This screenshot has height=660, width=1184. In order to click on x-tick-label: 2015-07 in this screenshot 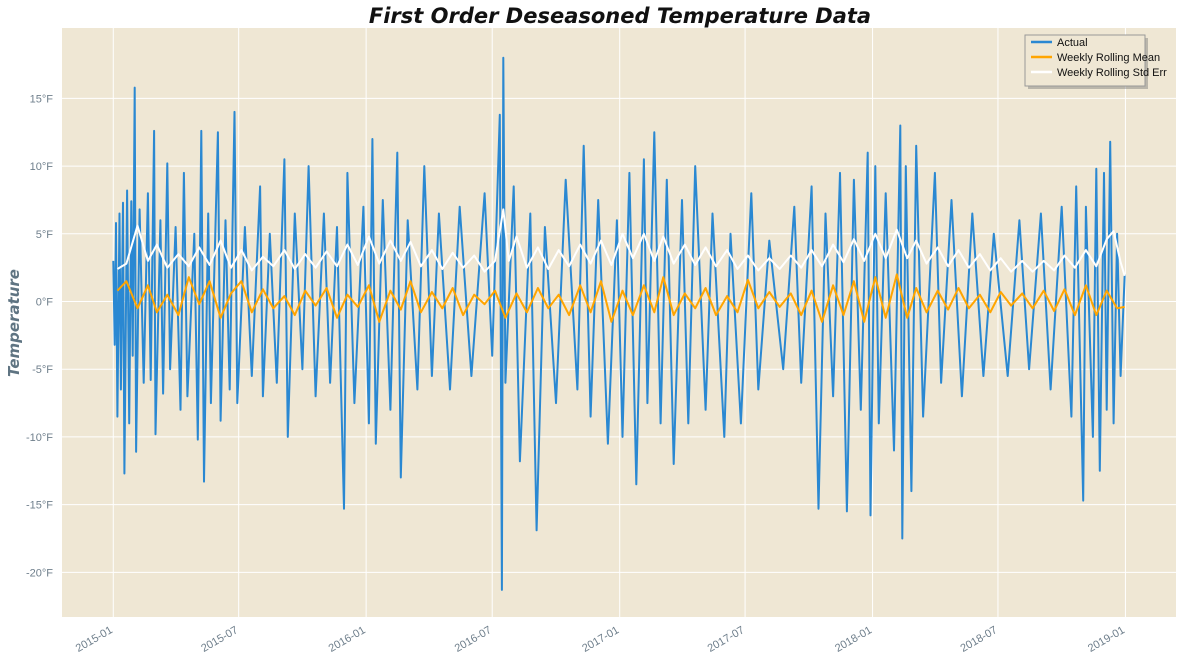, I will do `click(219, 639)`.